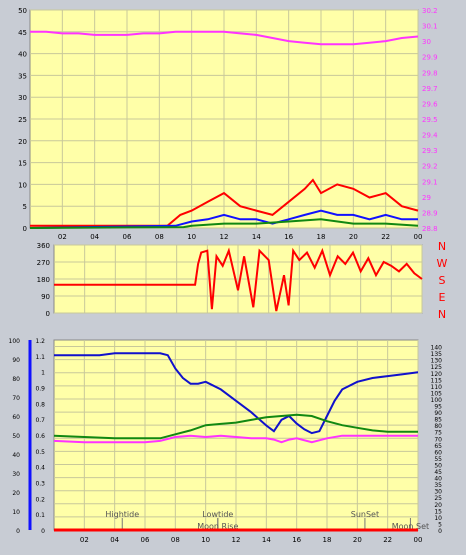 Image resolution: width=466 pixels, height=555 pixels. Describe the element at coordinates (365, 514) in the screenshot. I see `annotation-label: SunSet` at that location.